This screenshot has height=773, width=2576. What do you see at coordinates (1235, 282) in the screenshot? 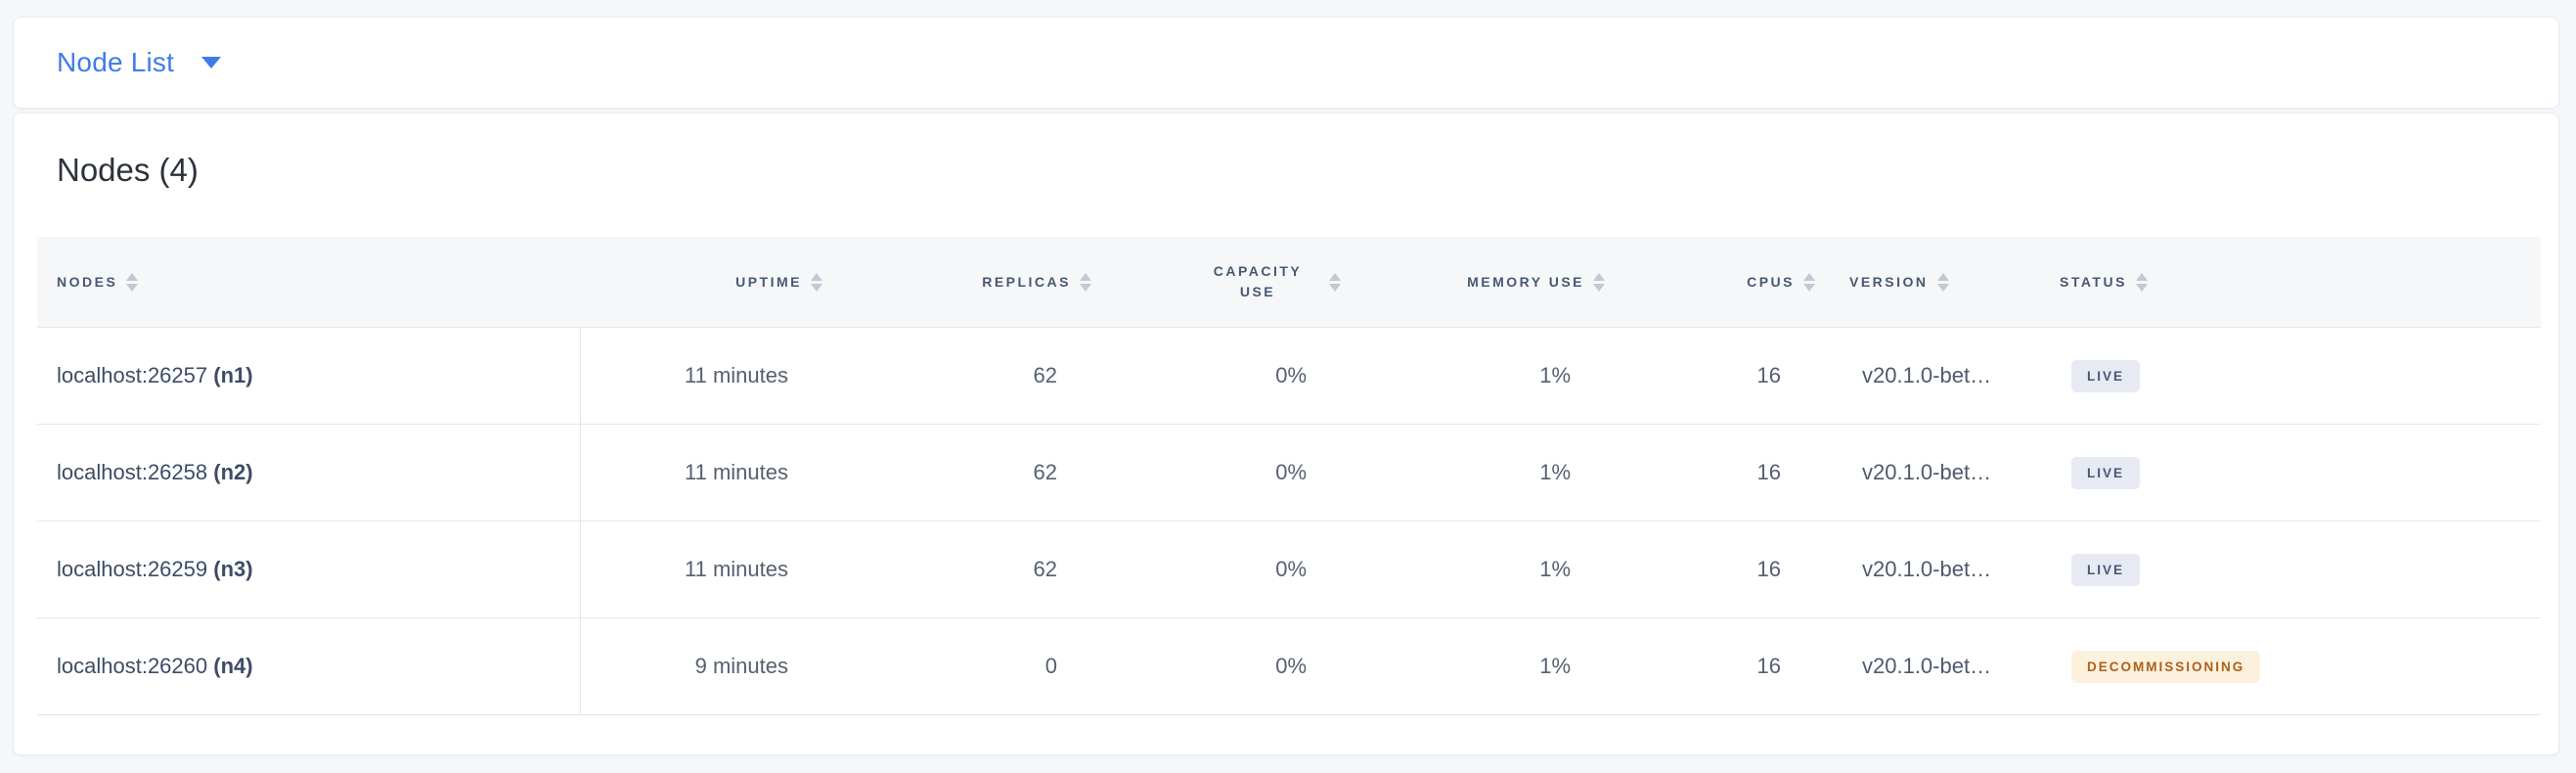
I see `column-header-capacity-use: CAPACITY USE` at bounding box center [1235, 282].